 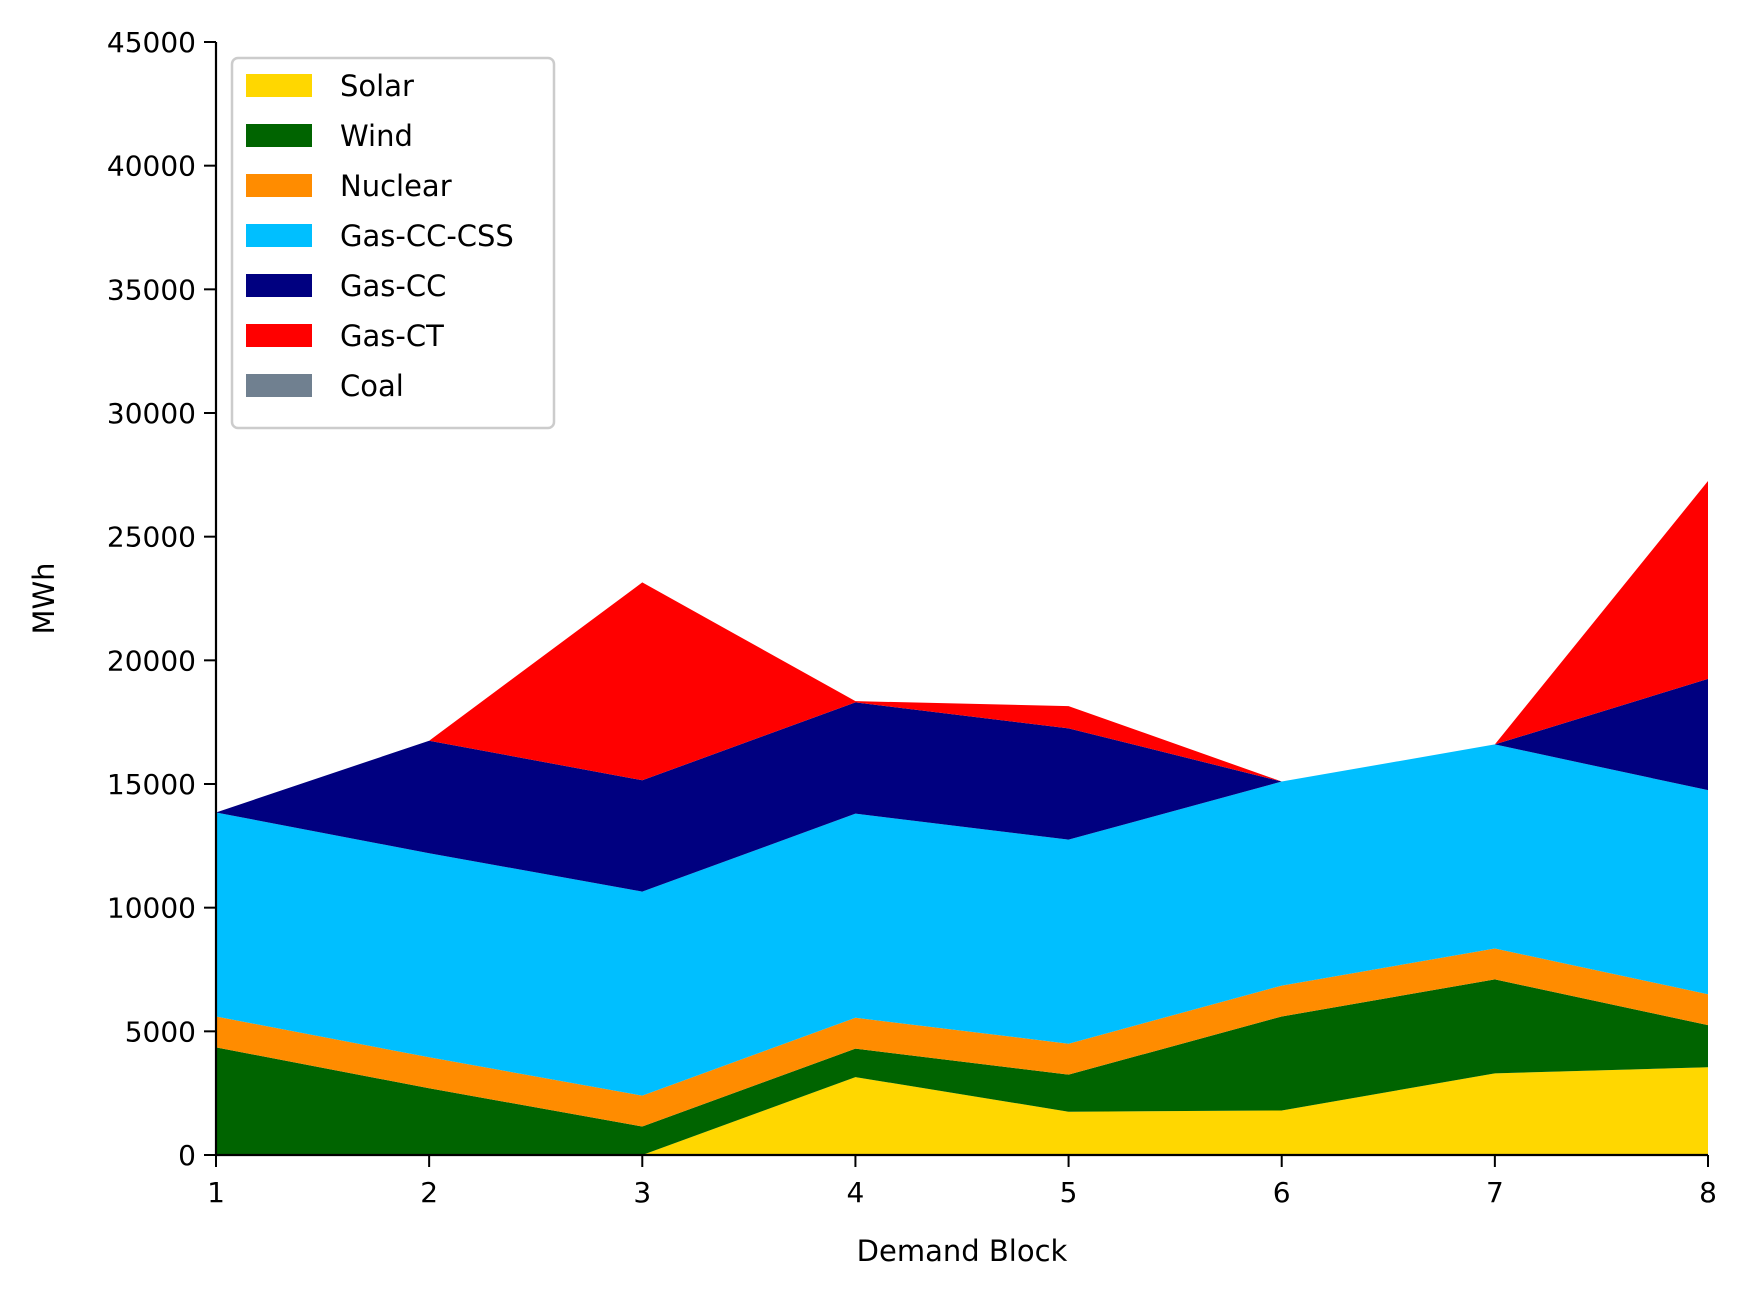 What do you see at coordinates (187, 1155) in the screenshot?
I see `y-tick-label: 0` at bounding box center [187, 1155].